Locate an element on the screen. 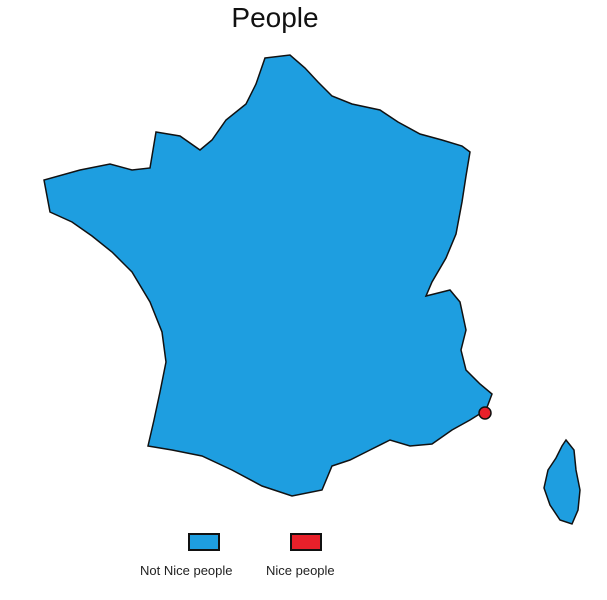 The image size is (607, 600). legend-label-nice: Nice people is located at coordinates (300, 570).